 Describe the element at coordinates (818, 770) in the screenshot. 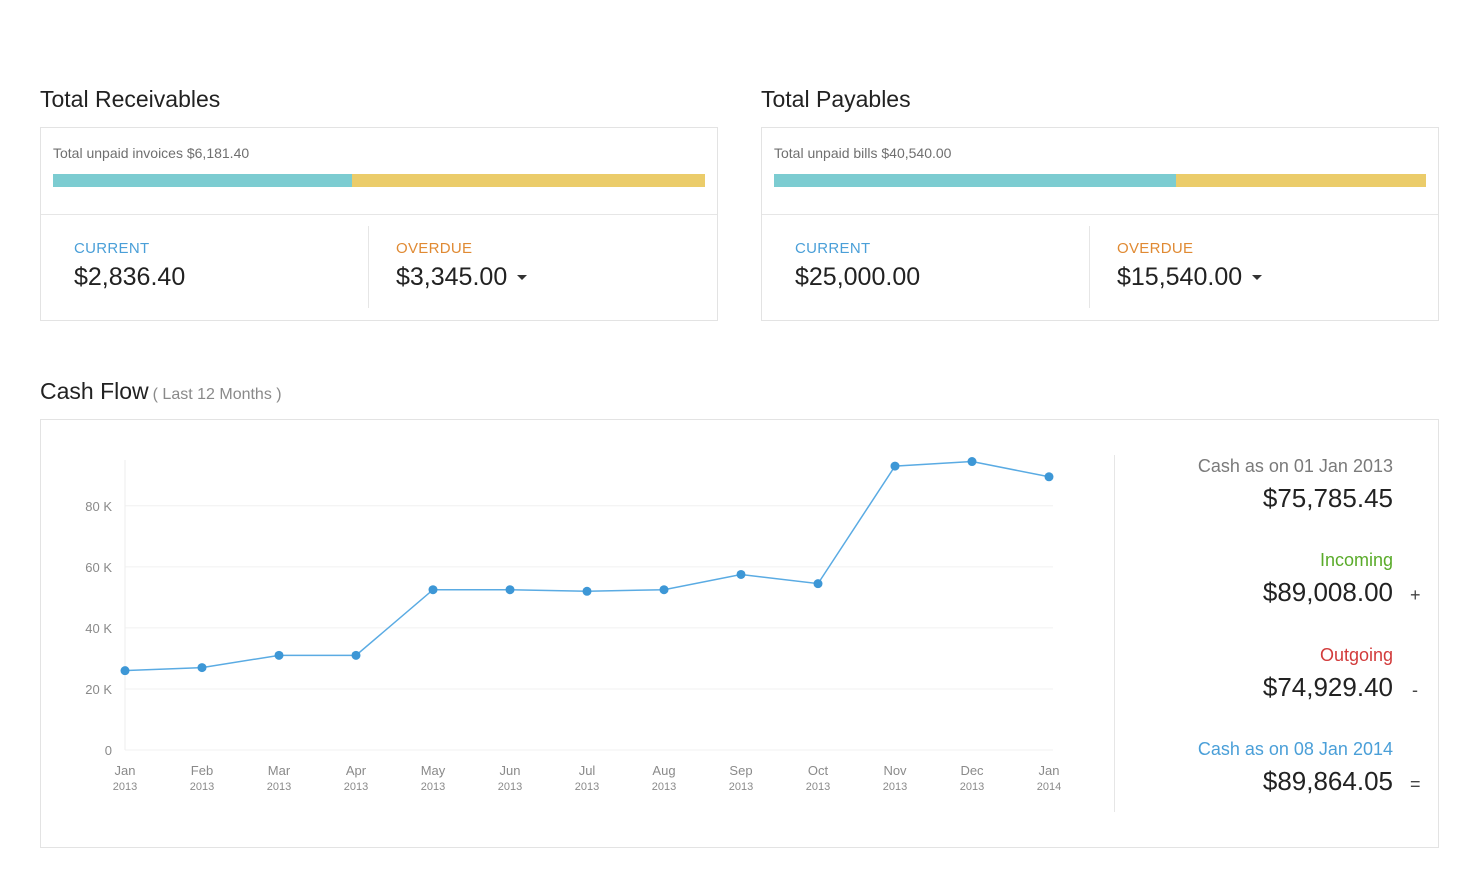

I see `x-tick-month-label: Oct` at that location.